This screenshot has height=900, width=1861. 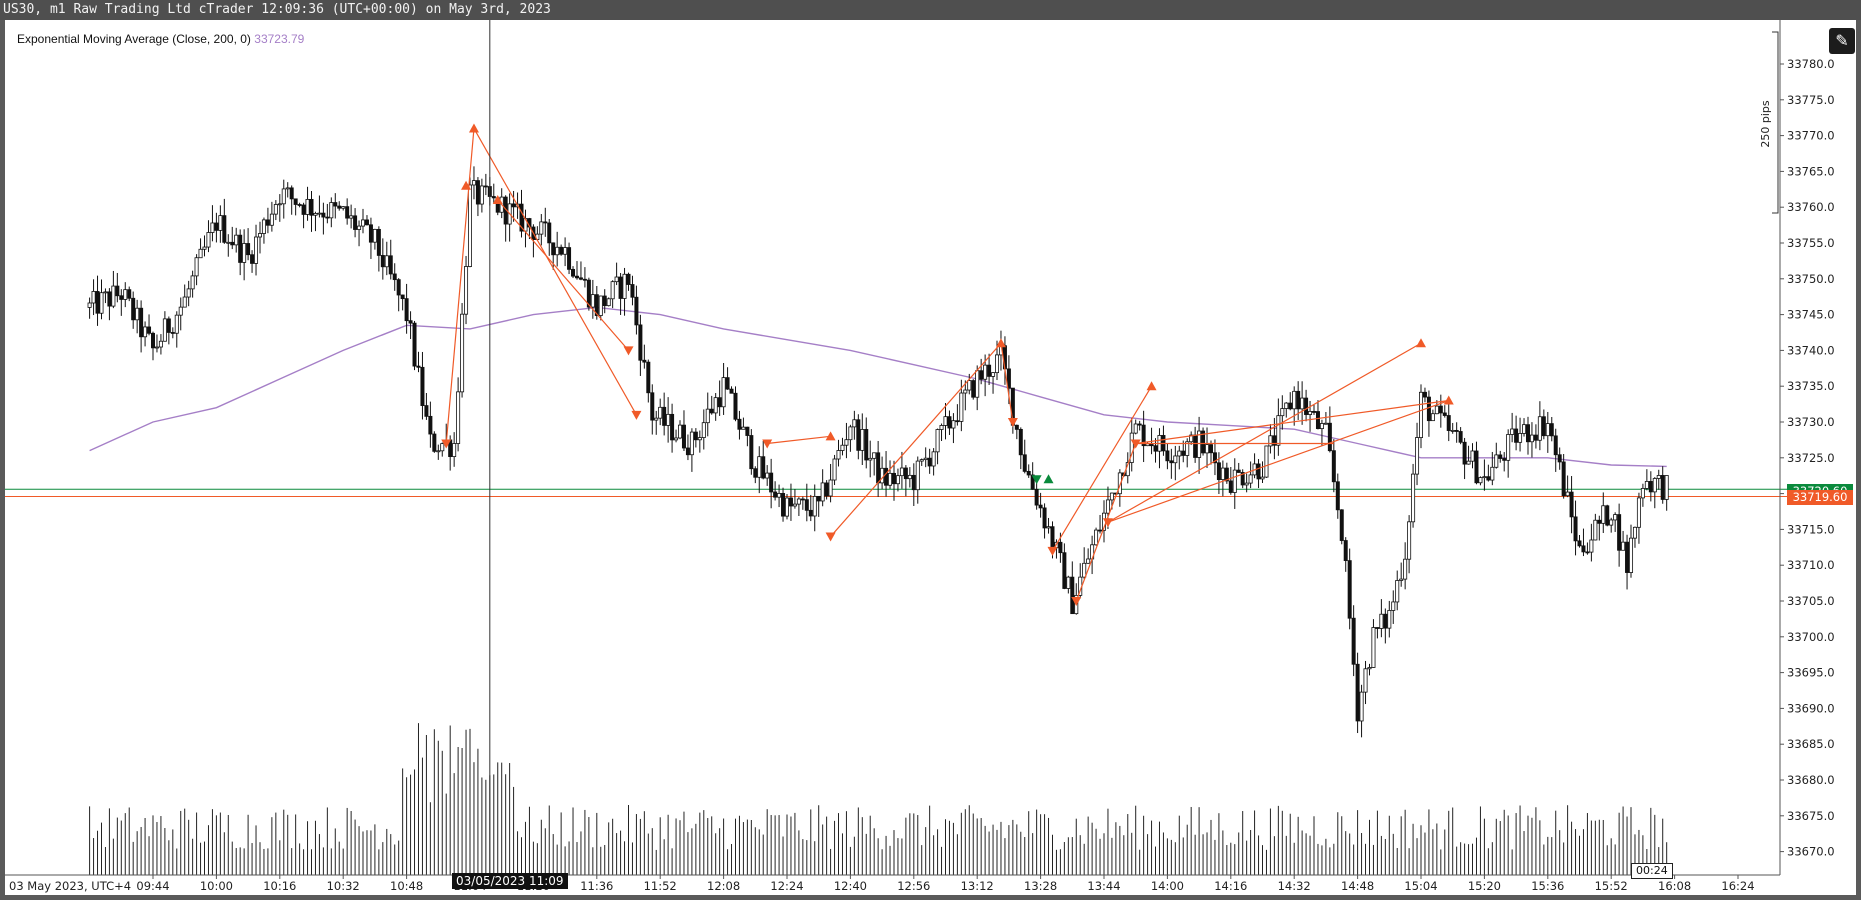 I want to click on time-tick-label: 10:16, so click(x=279, y=886).